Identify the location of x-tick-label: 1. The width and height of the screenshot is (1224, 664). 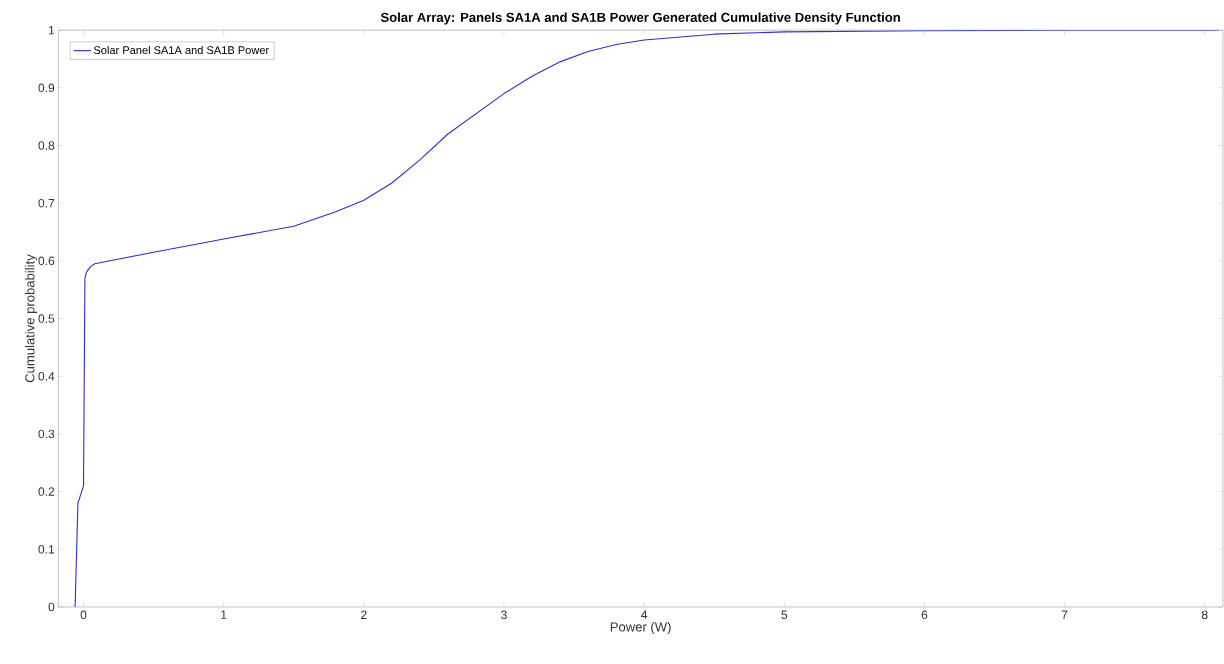
(224, 614).